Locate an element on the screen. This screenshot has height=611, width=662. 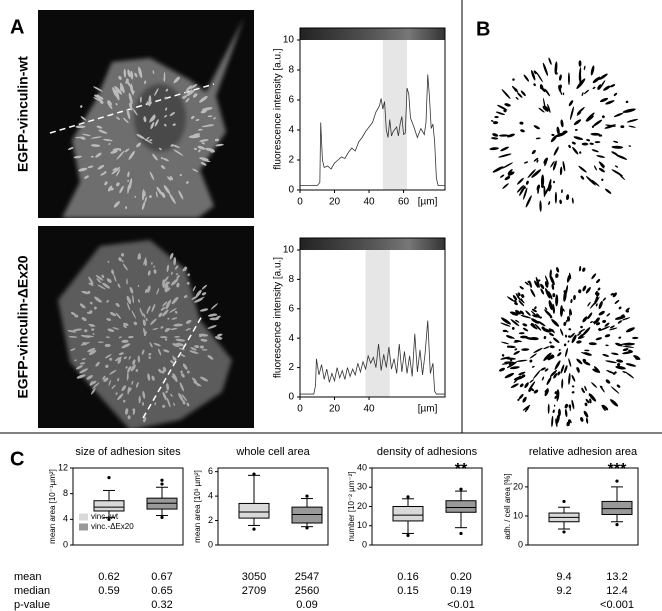
y-tick-label: 12 is located at coordinates (63, 467).